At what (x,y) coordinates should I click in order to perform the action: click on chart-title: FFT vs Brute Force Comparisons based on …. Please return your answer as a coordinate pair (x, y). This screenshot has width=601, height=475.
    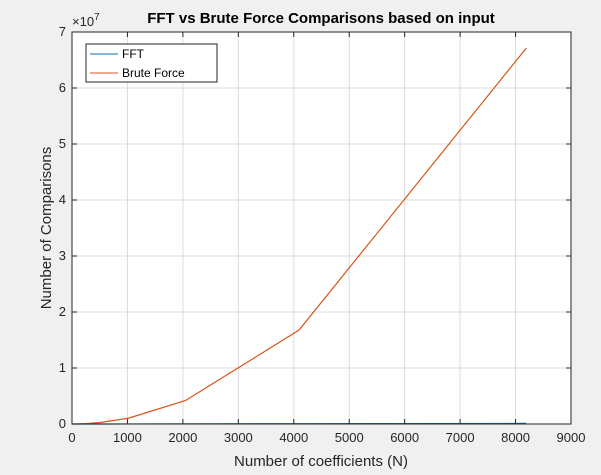
    Looking at the image, I should click on (321, 18).